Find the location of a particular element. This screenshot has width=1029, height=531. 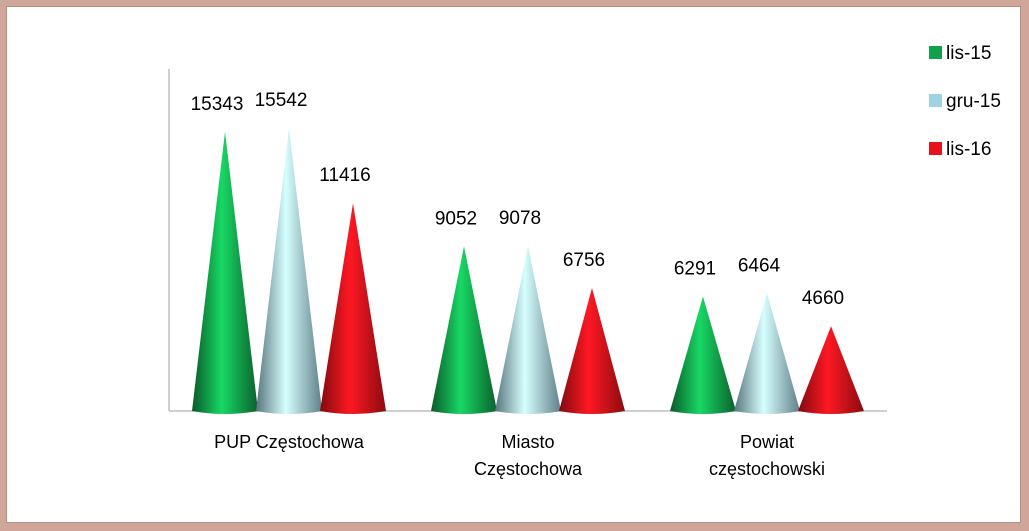

data-label: 9052 is located at coordinates (456, 218).